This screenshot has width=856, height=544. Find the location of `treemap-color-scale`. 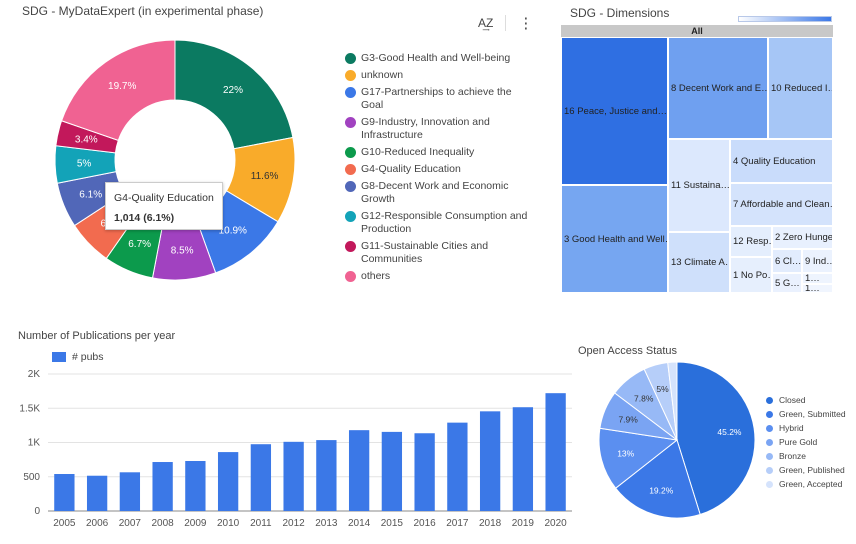

treemap-color-scale is located at coordinates (785, 19).